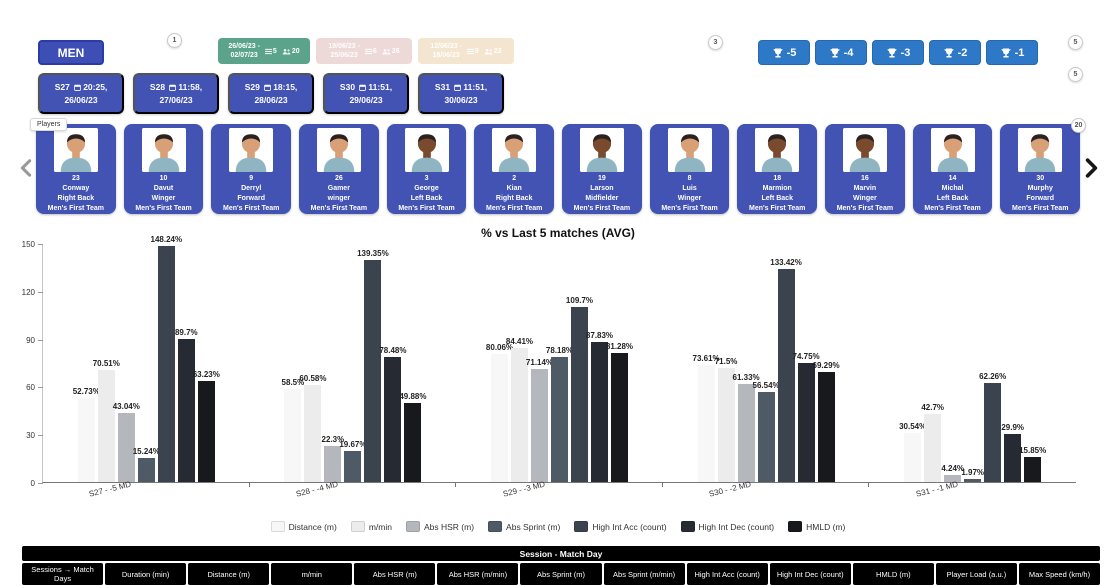 Image resolution: width=1116 pixels, height=585 pixels. What do you see at coordinates (63, 574) in the screenshot?
I see `table-column-header: Sessions → Match Days` at bounding box center [63, 574].